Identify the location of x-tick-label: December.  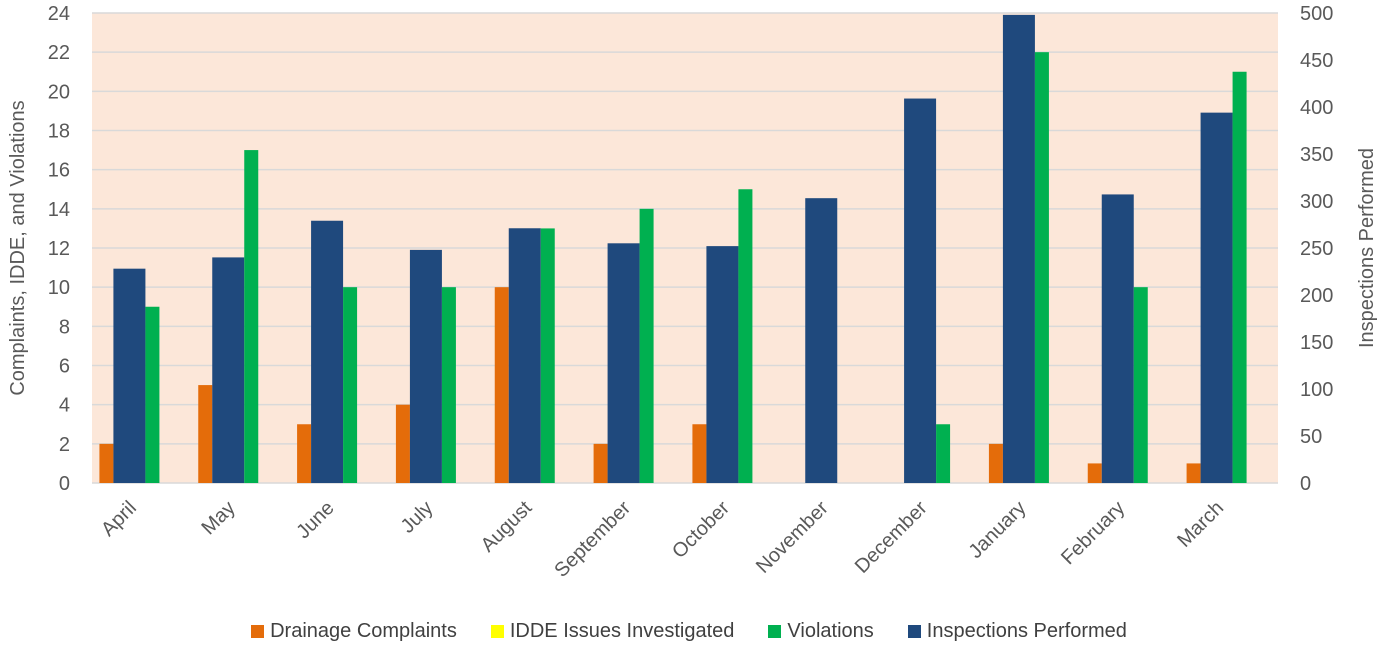
(891, 537).